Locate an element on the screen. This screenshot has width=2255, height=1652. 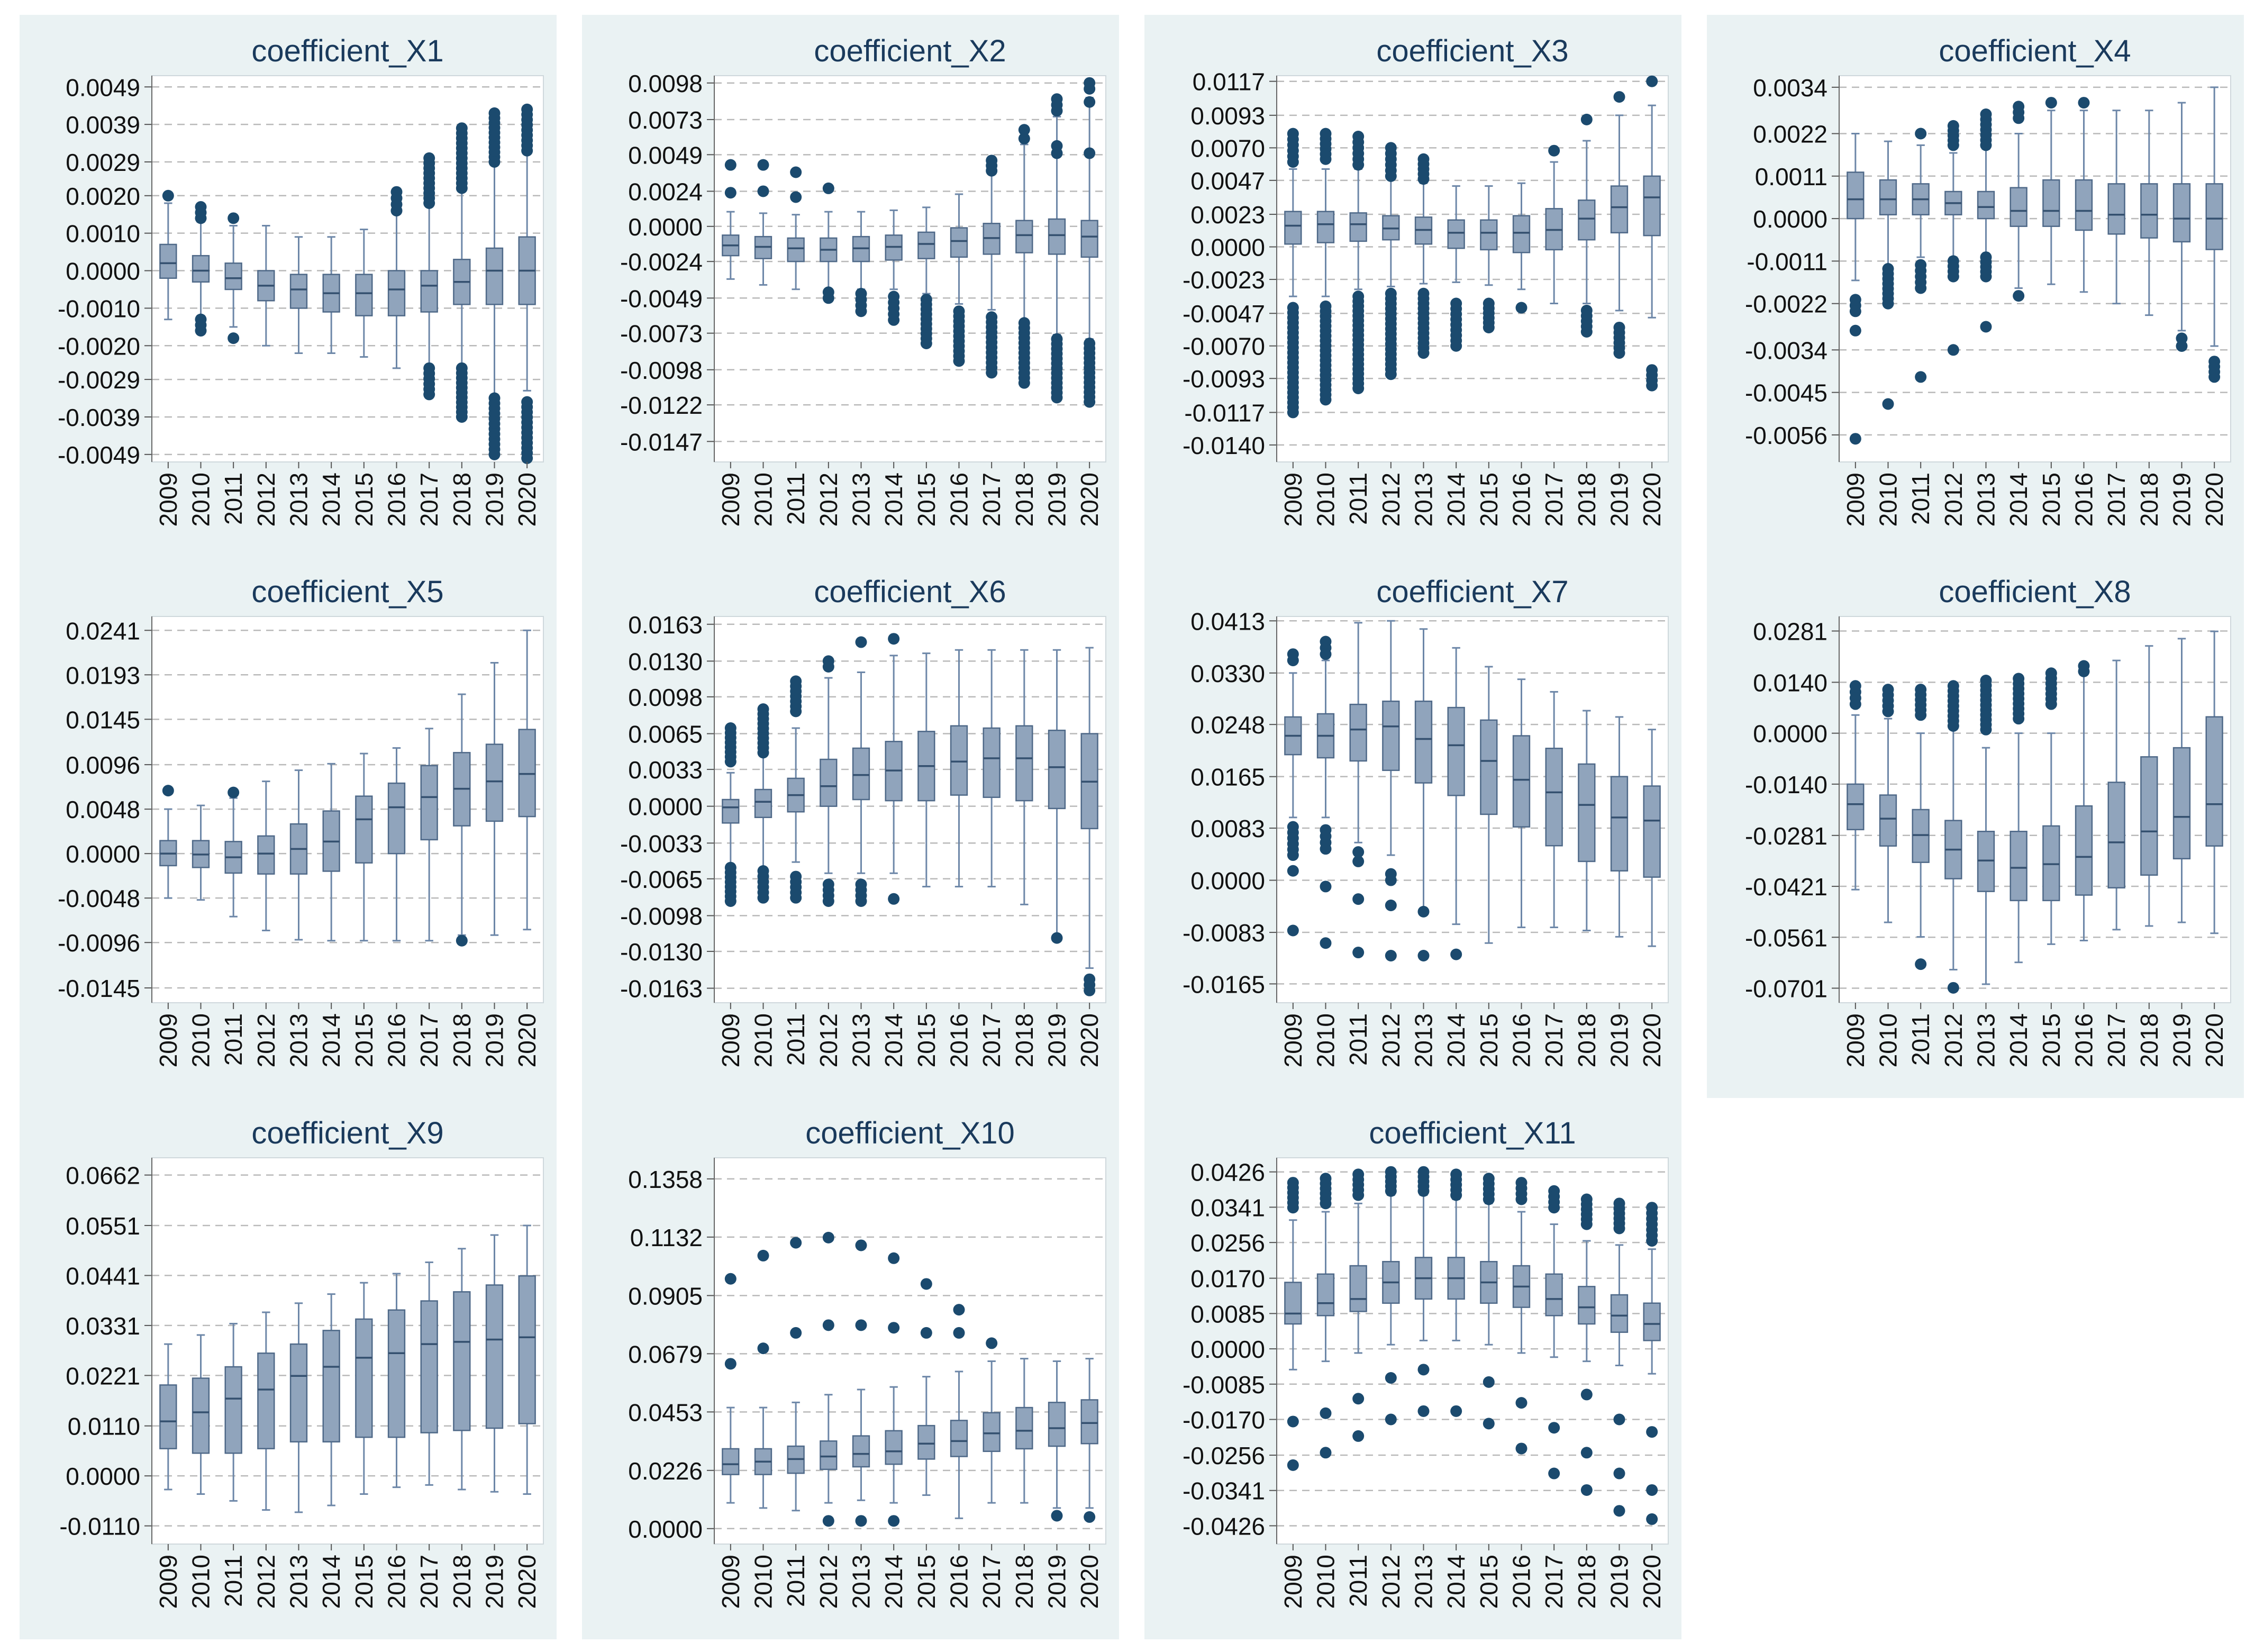
box-2010 is located at coordinates (201, 852).